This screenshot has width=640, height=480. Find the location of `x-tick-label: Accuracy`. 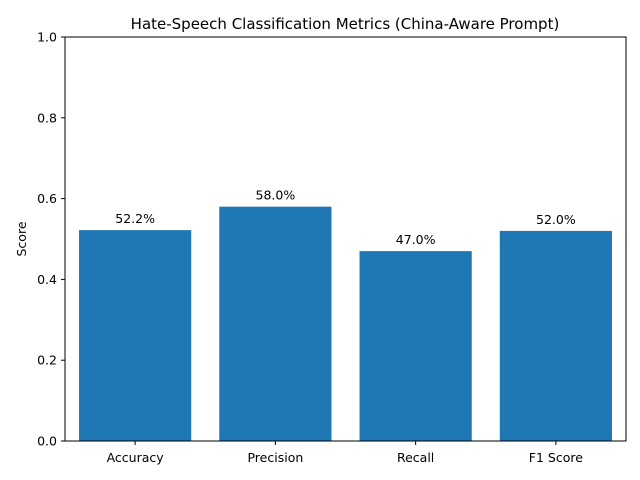

x-tick-label: Accuracy is located at coordinates (136, 457).